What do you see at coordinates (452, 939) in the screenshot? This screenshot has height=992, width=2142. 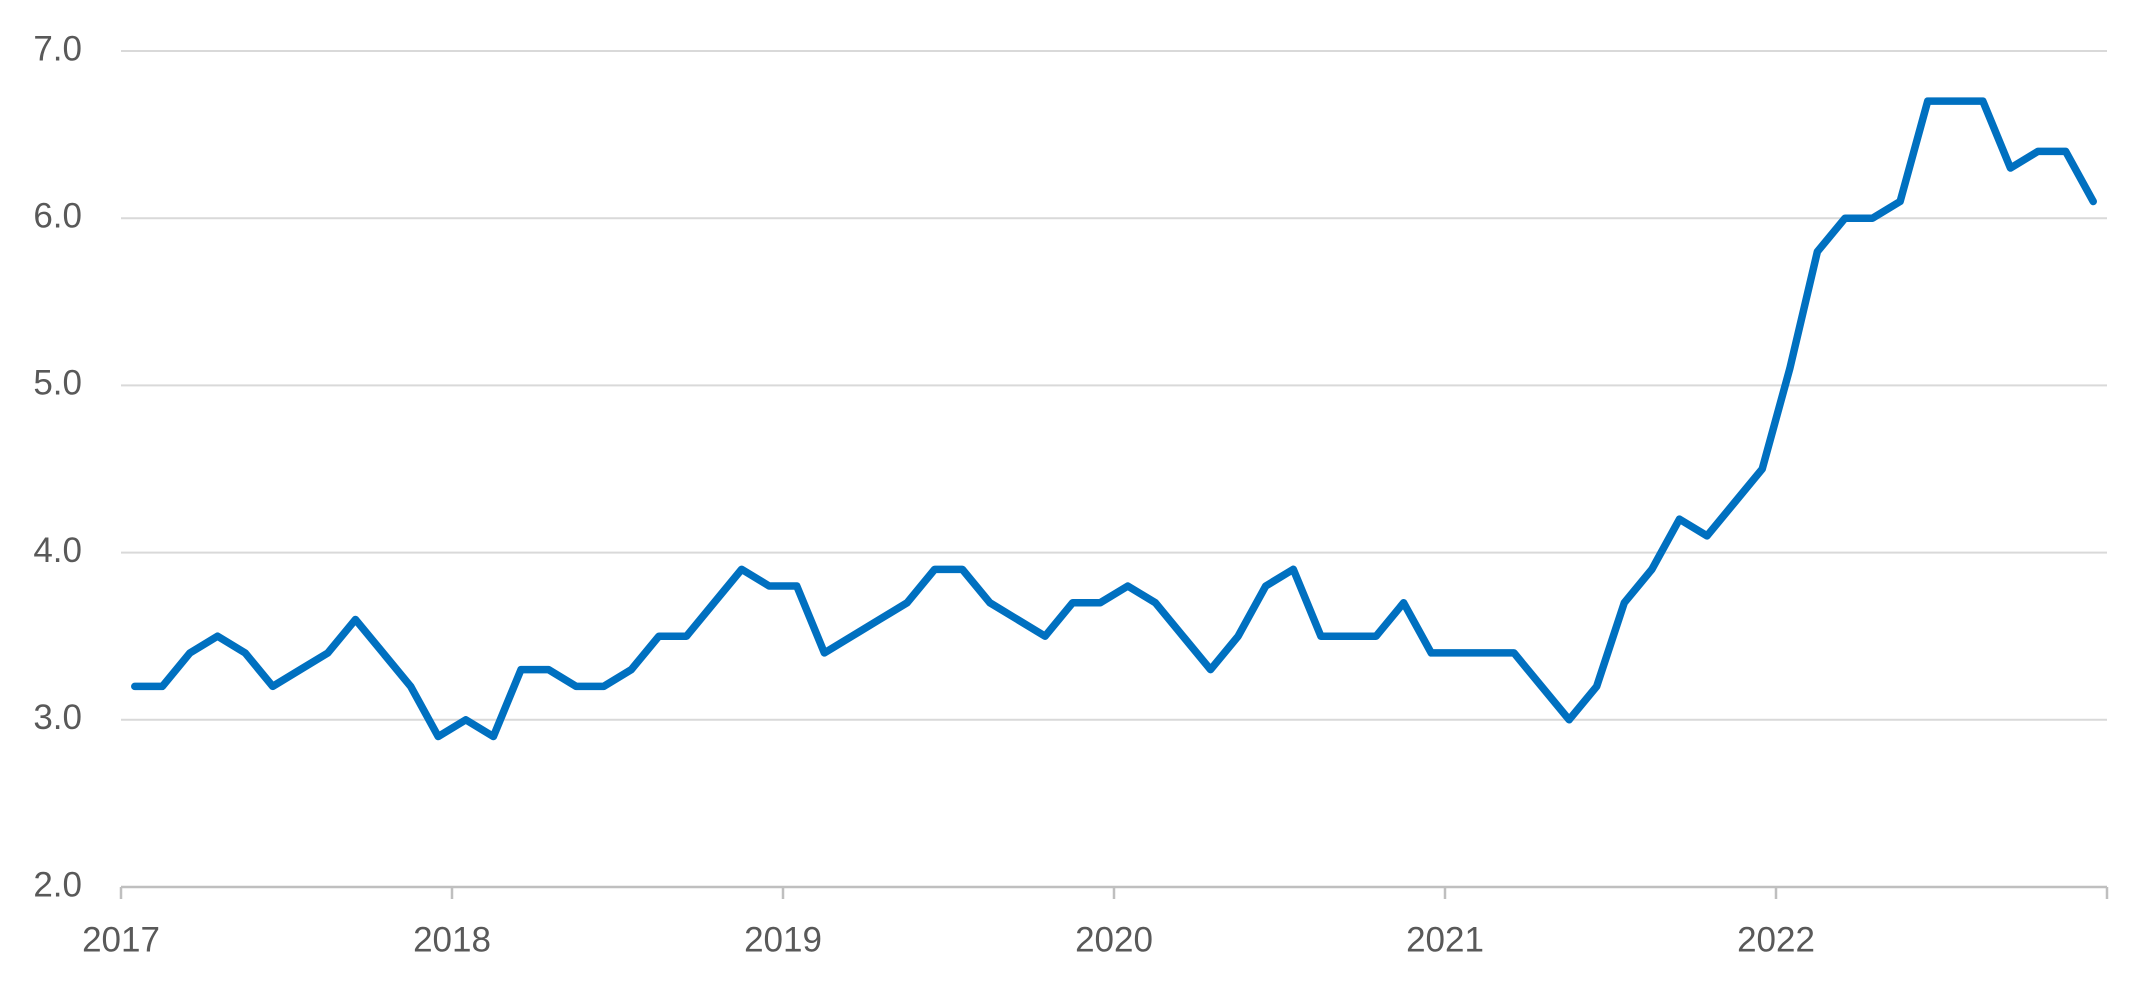 I see `x-tick-label: 2018` at bounding box center [452, 939].